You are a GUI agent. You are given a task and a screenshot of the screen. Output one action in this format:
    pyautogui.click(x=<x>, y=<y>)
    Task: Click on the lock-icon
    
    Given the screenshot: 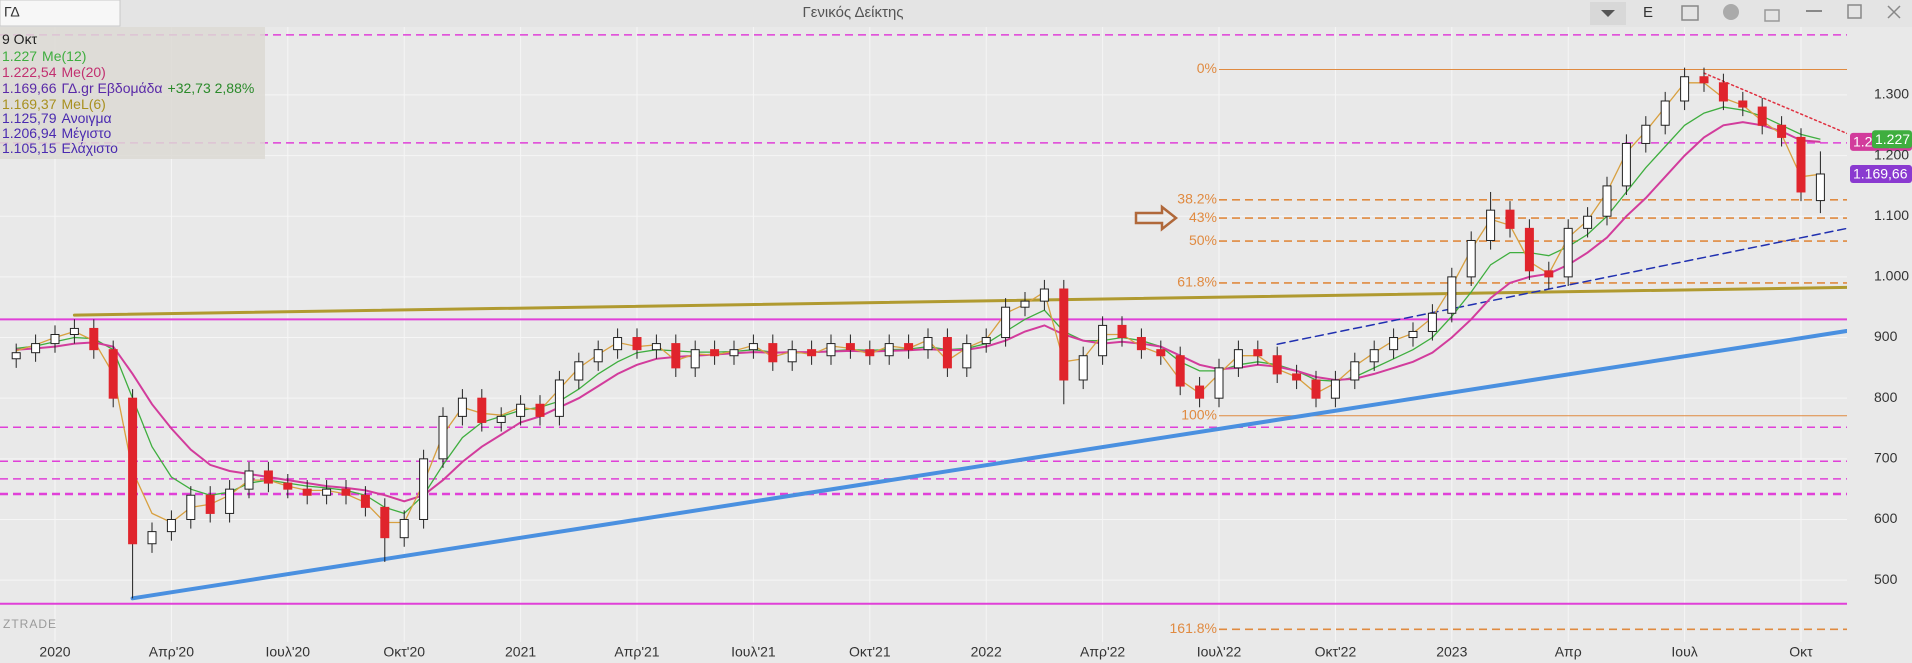 What is the action you would take?
    pyautogui.click(x=1772, y=15)
    